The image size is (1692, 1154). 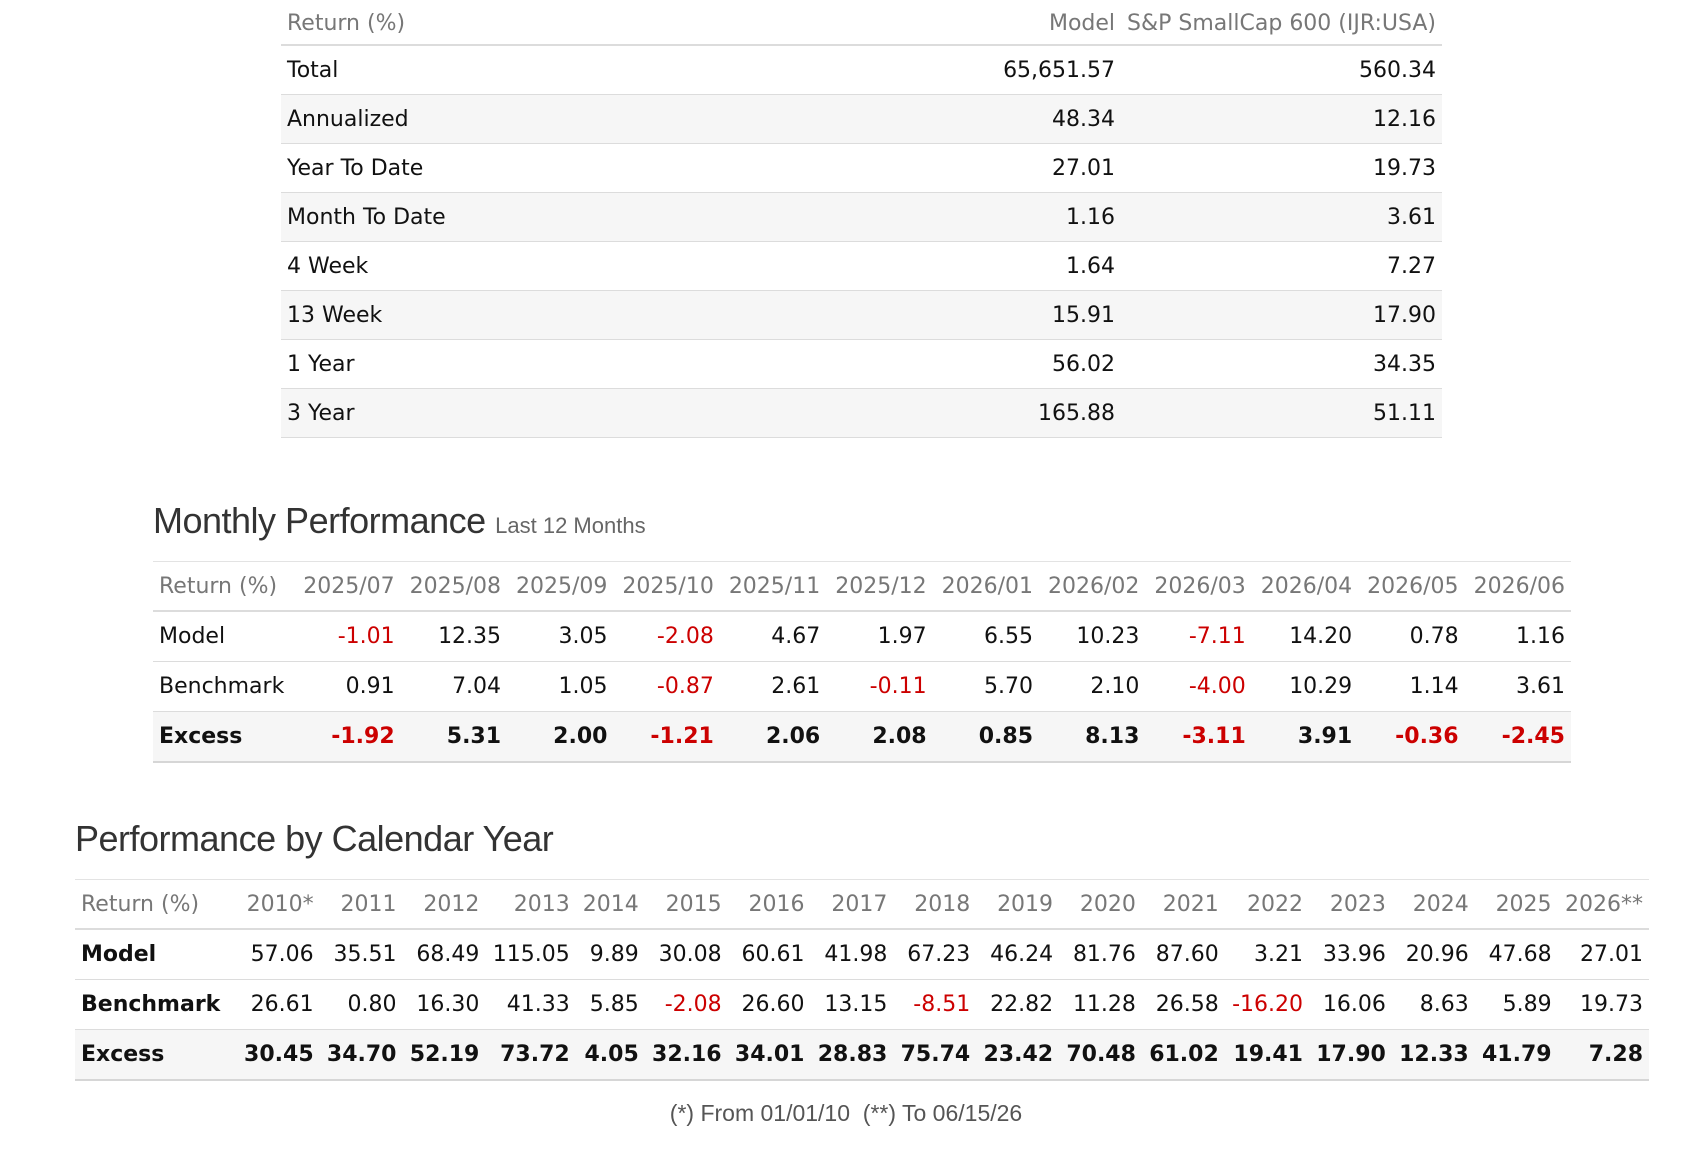 What do you see at coordinates (879, 636) in the screenshot?
I see `monthly-value: 1.97` at bounding box center [879, 636].